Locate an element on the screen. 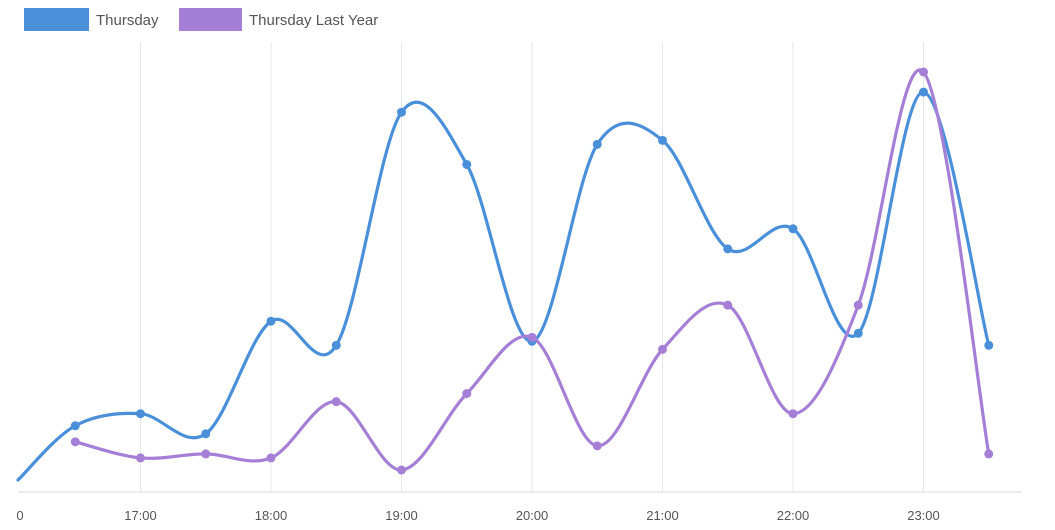 The height and width of the screenshot is (530, 1055). x-tick-label: 23:00 is located at coordinates (923, 515).